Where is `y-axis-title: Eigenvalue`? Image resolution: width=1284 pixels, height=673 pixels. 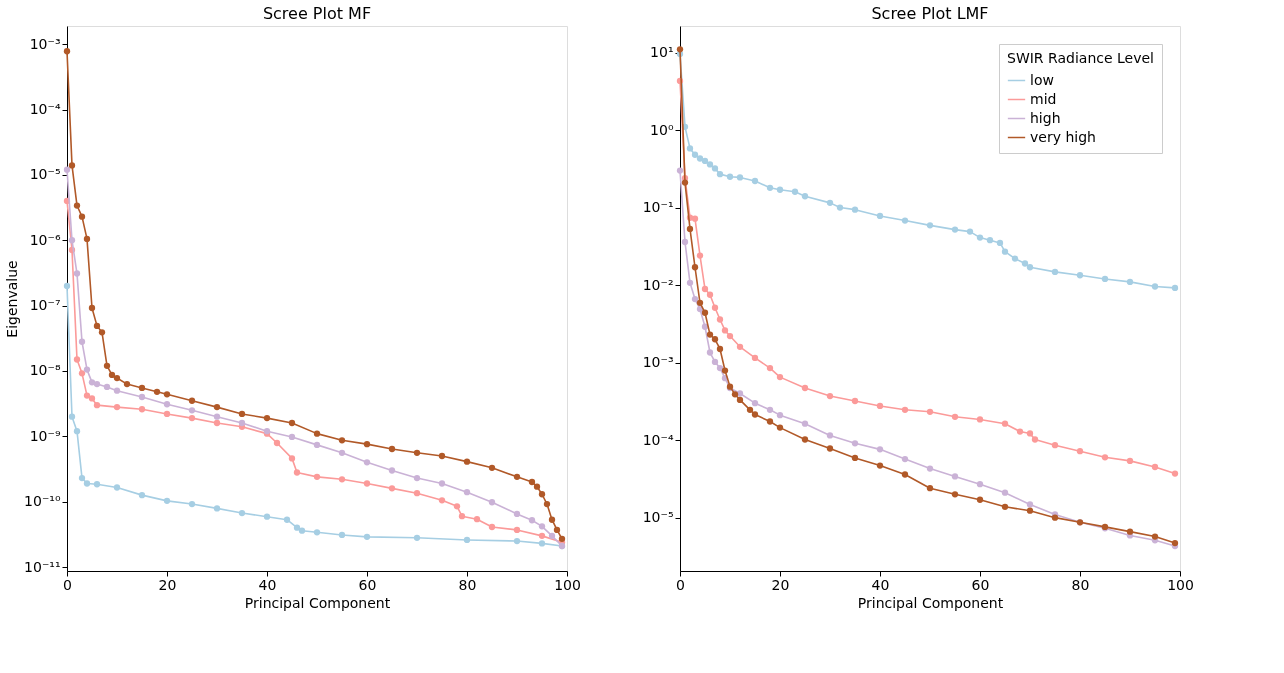
y-axis-title: Eigenvalue is located at coordinates (12, 299).